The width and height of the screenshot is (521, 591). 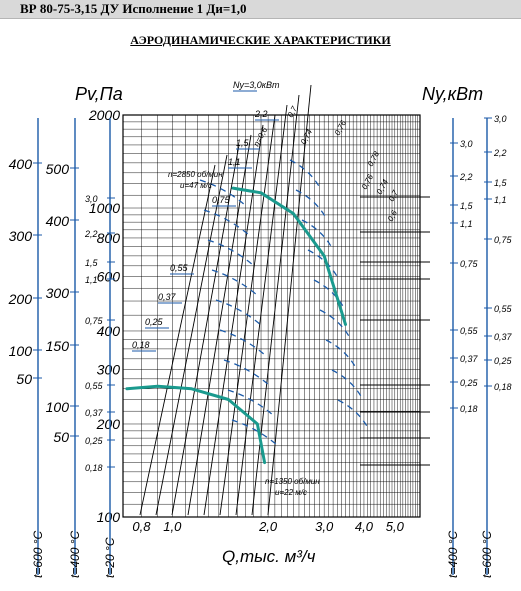 What do you see at coordinates (364, 526) in the screenshot?
I see `x-tick-label: 4,0` at bounding box center [364, 526].